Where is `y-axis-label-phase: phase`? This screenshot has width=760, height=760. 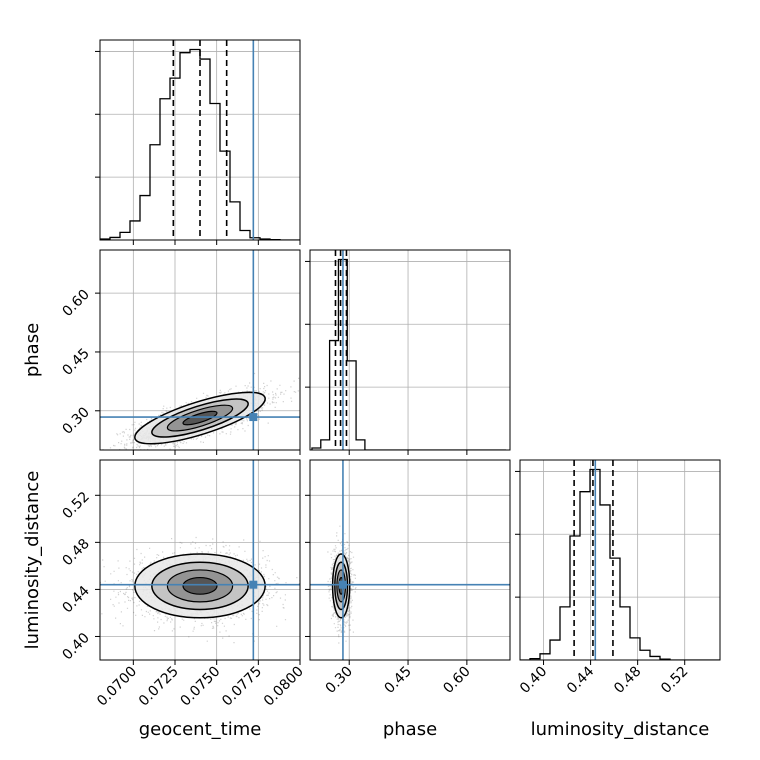 y-axis-label-phase: phase is located at coordinates (32, 350).